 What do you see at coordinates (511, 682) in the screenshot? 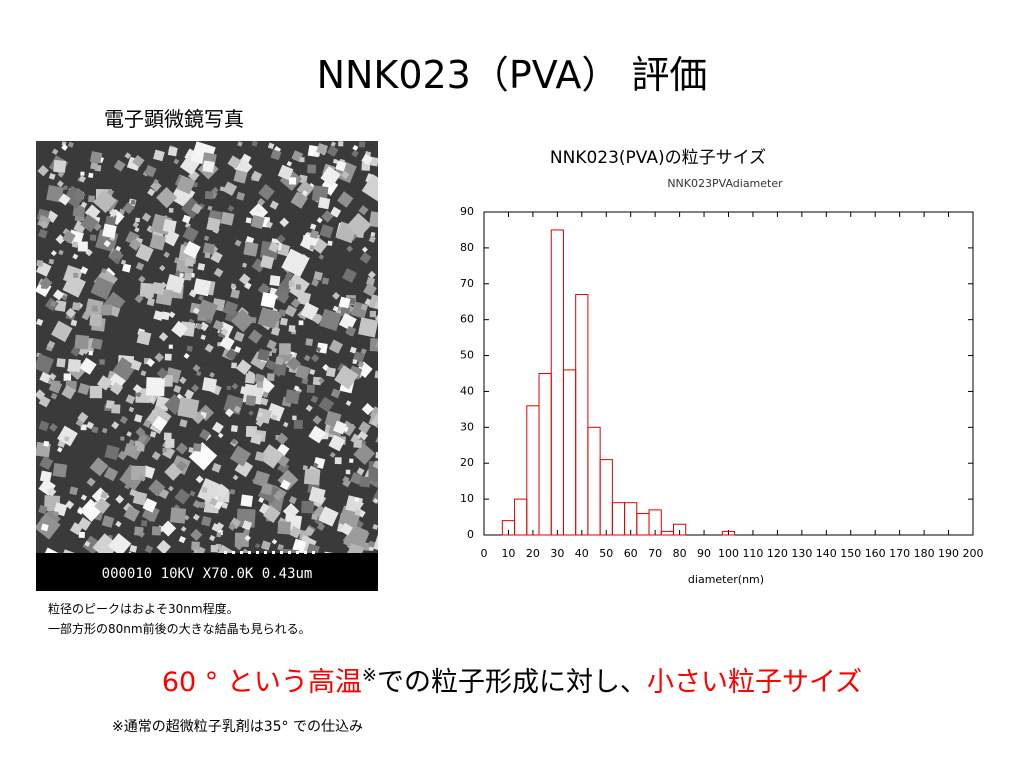
I see `text: での粒子形成に対し、` at bounding box center [511, 682].